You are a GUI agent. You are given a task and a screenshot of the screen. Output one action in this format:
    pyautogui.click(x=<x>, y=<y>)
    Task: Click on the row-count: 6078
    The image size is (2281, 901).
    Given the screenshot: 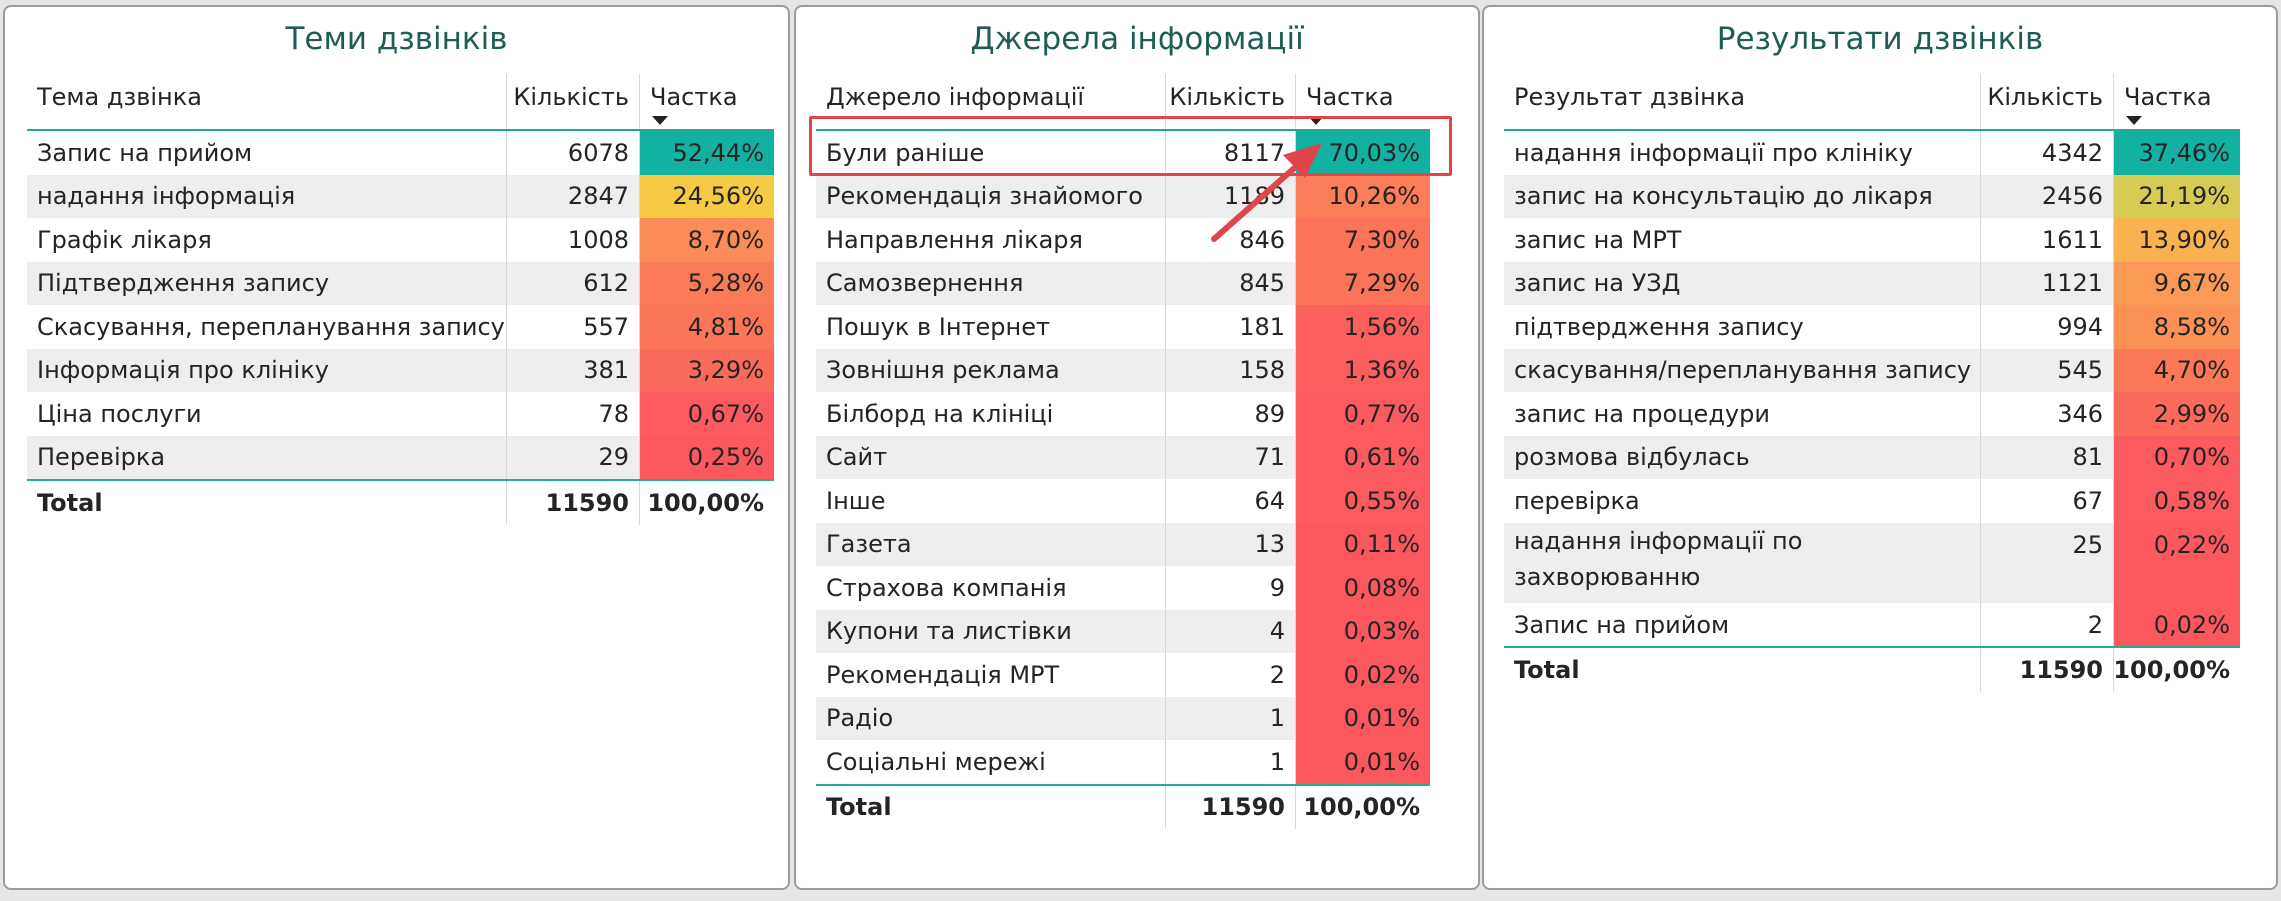 What is the action you would take?
    pyautogui.click(x=573, y=153)
    